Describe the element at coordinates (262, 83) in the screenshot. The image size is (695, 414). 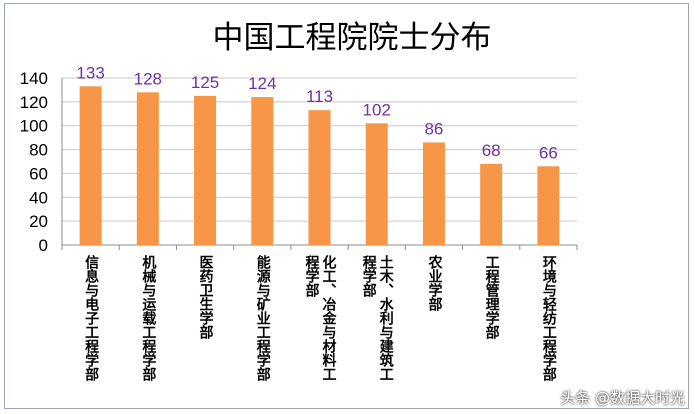
I see `data-label: 124` at that location.